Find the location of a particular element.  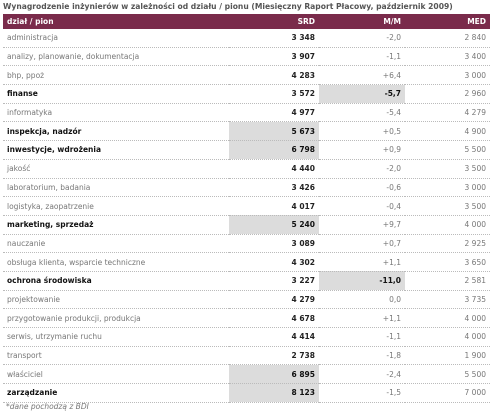

table-row: bhp, ppoż 4 283 +6,4 3 000 is located at coordinates (246, 75).